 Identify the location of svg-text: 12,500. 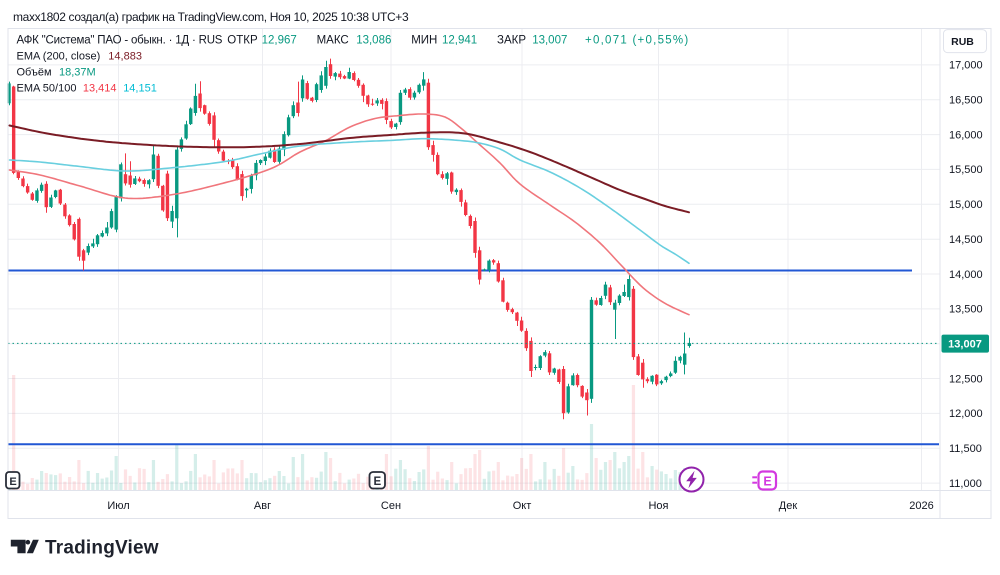
(966, 379).